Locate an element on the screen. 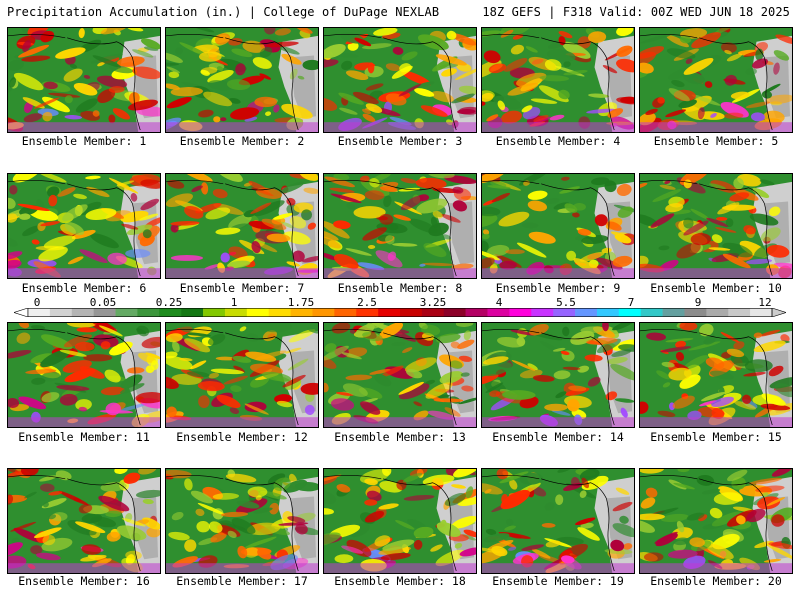 This screenshot has width=800, height=600. ensemble-member-label: Ensemble Member: 4 is located at coordinates (558, 141).